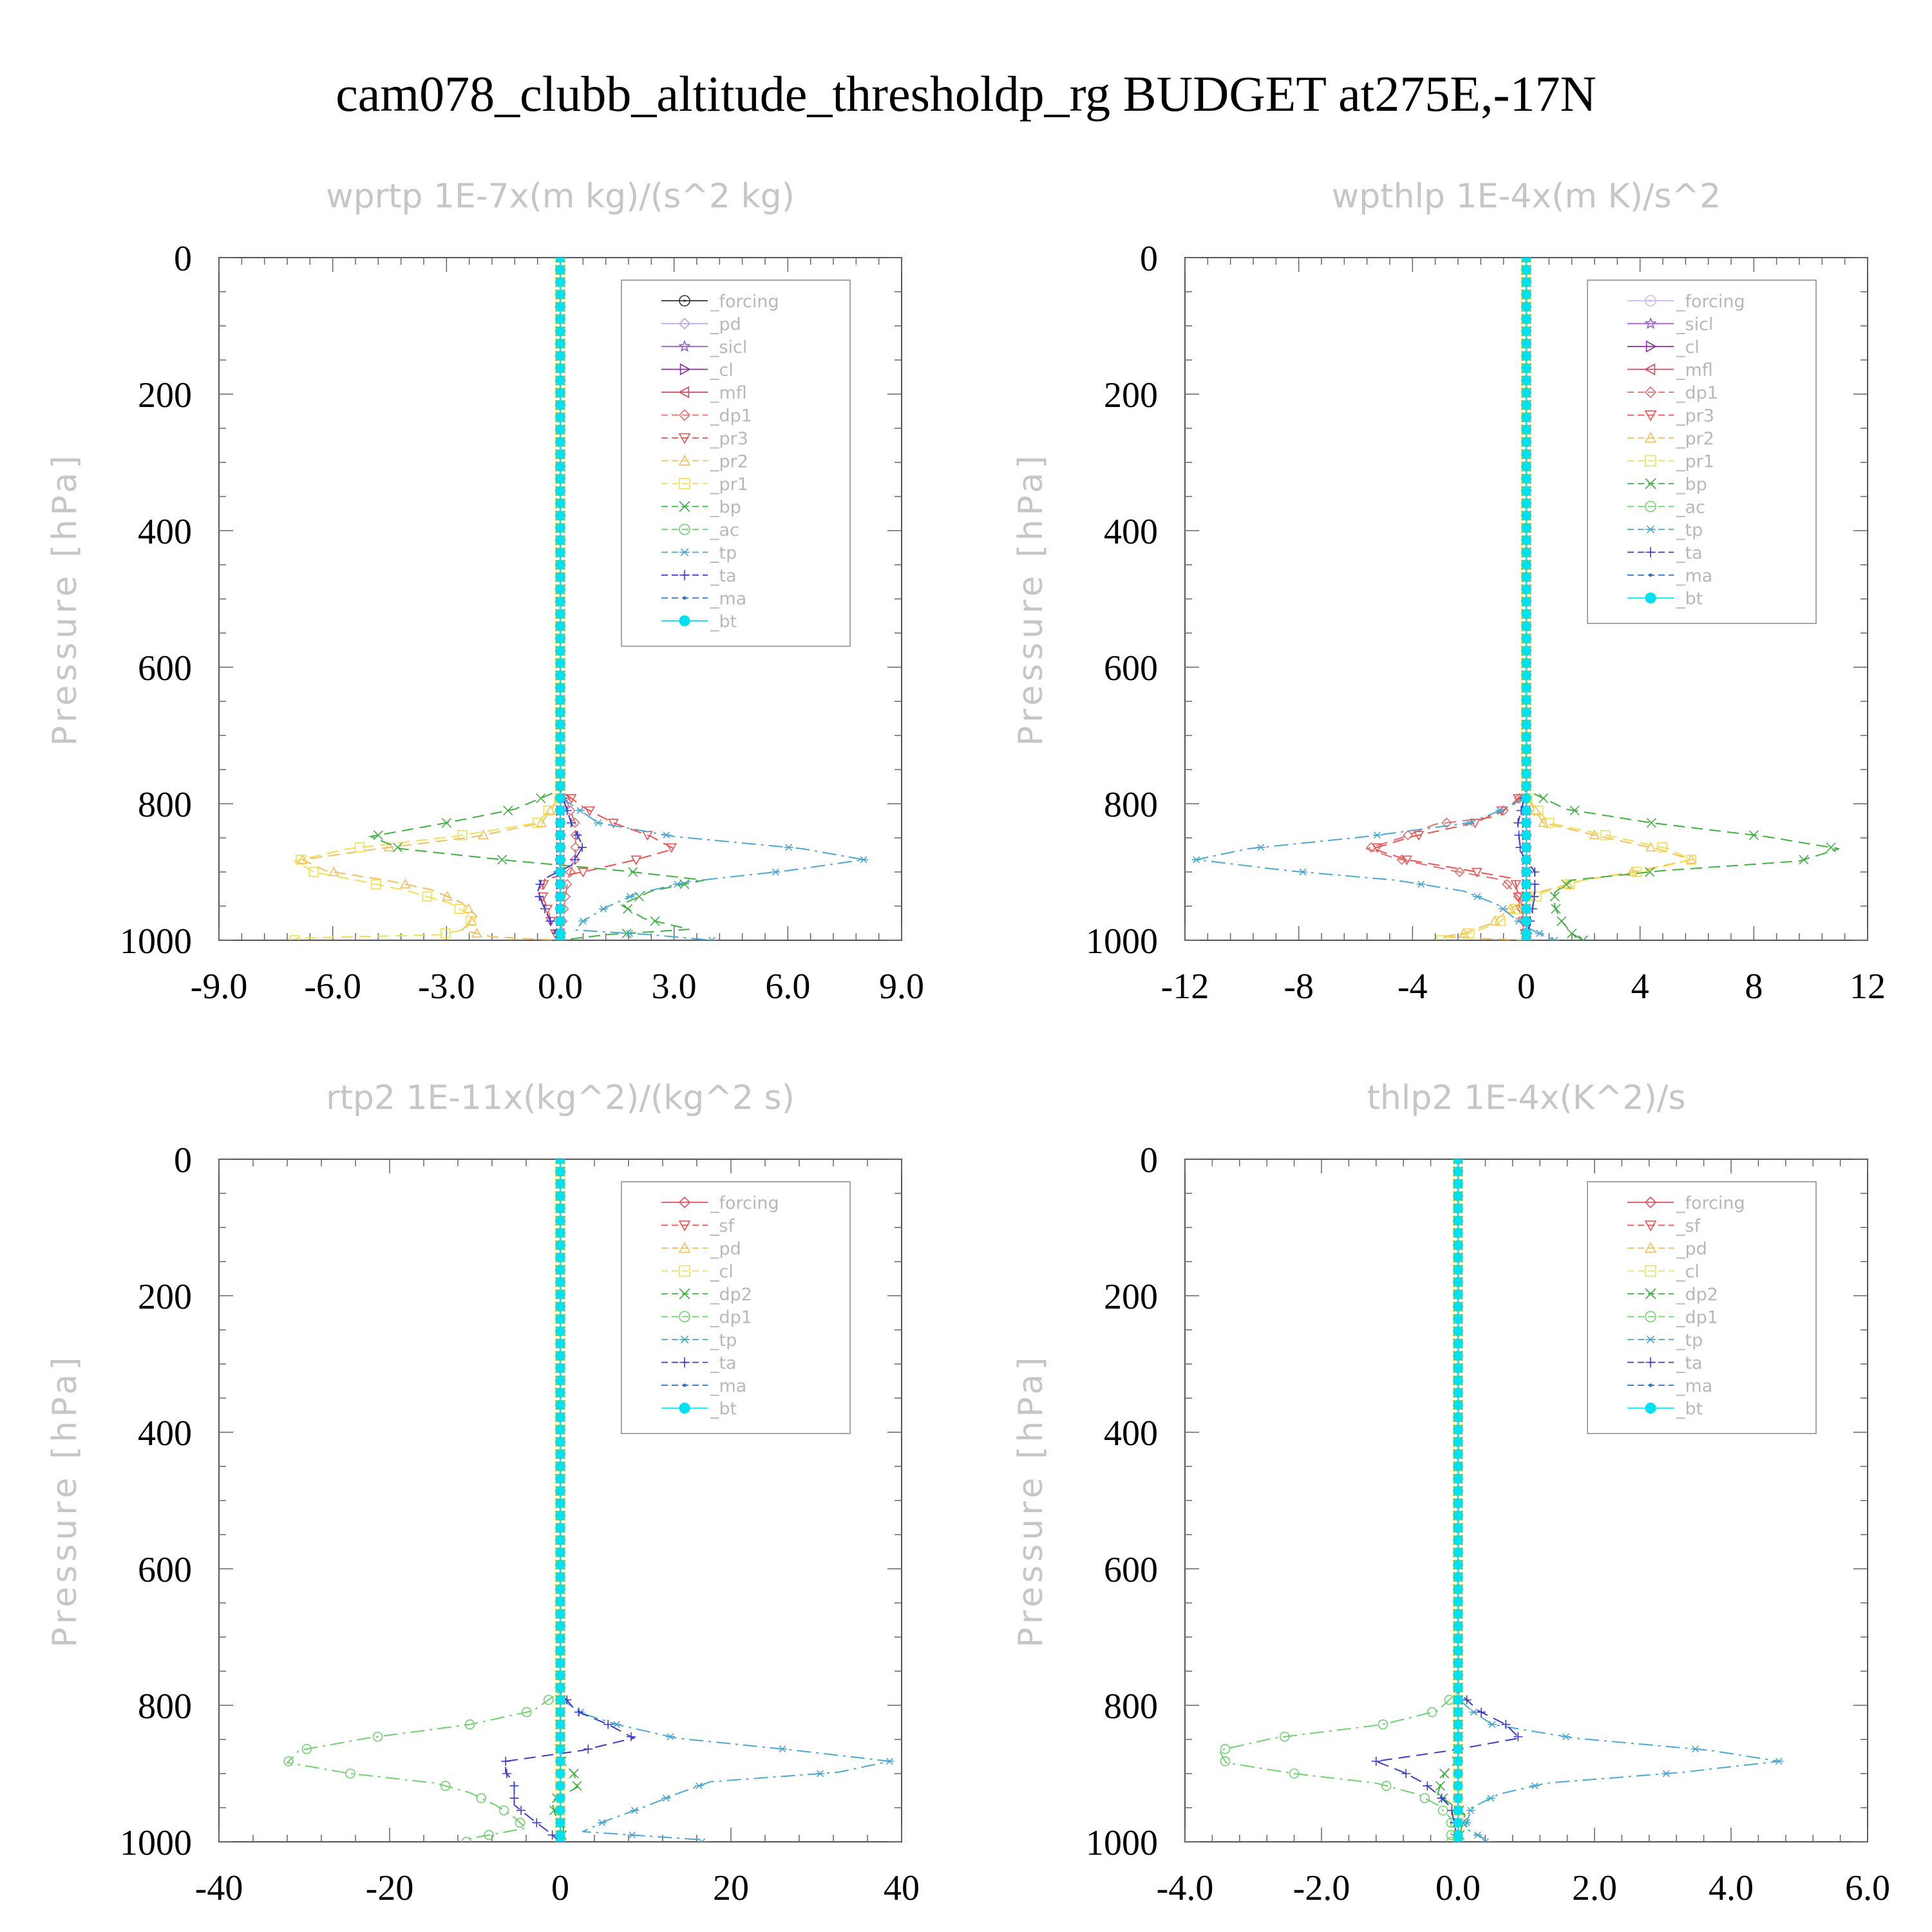 The image size is (1932, 1932). Describe the element at coordinates (1651, 301) in the screenshot. I see `legend-marker-ring` at that location.